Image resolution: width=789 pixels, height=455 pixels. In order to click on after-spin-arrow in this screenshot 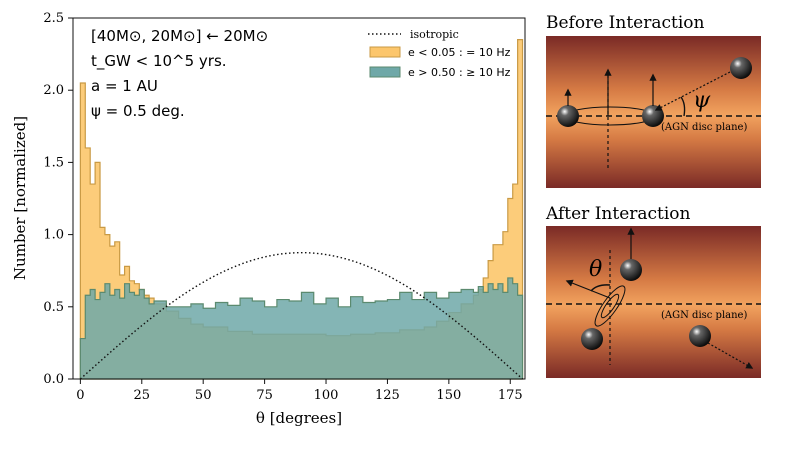, I will do `click(588, 289)`.